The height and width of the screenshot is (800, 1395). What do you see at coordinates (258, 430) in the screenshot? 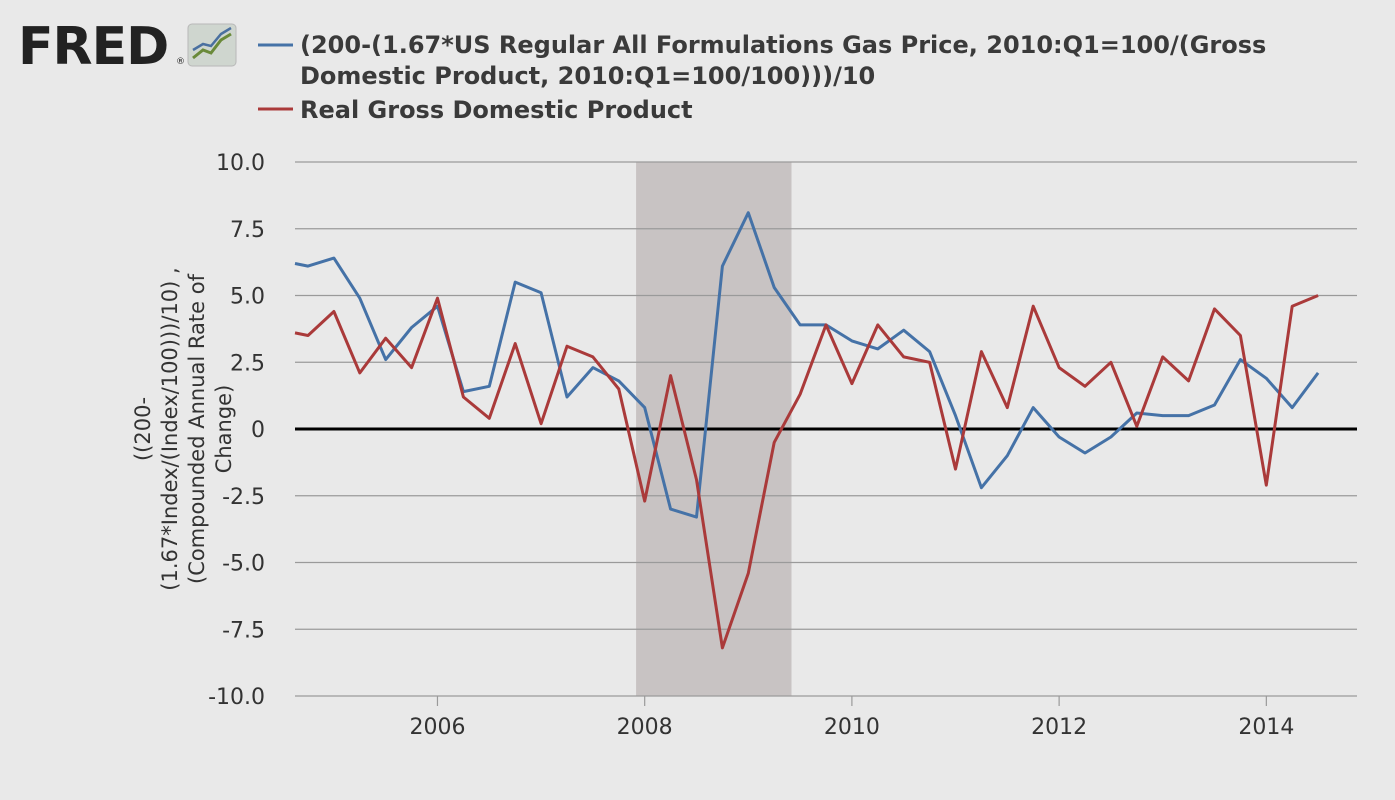
I see `y-tick-label: 0` at bounding box center [258, 430].